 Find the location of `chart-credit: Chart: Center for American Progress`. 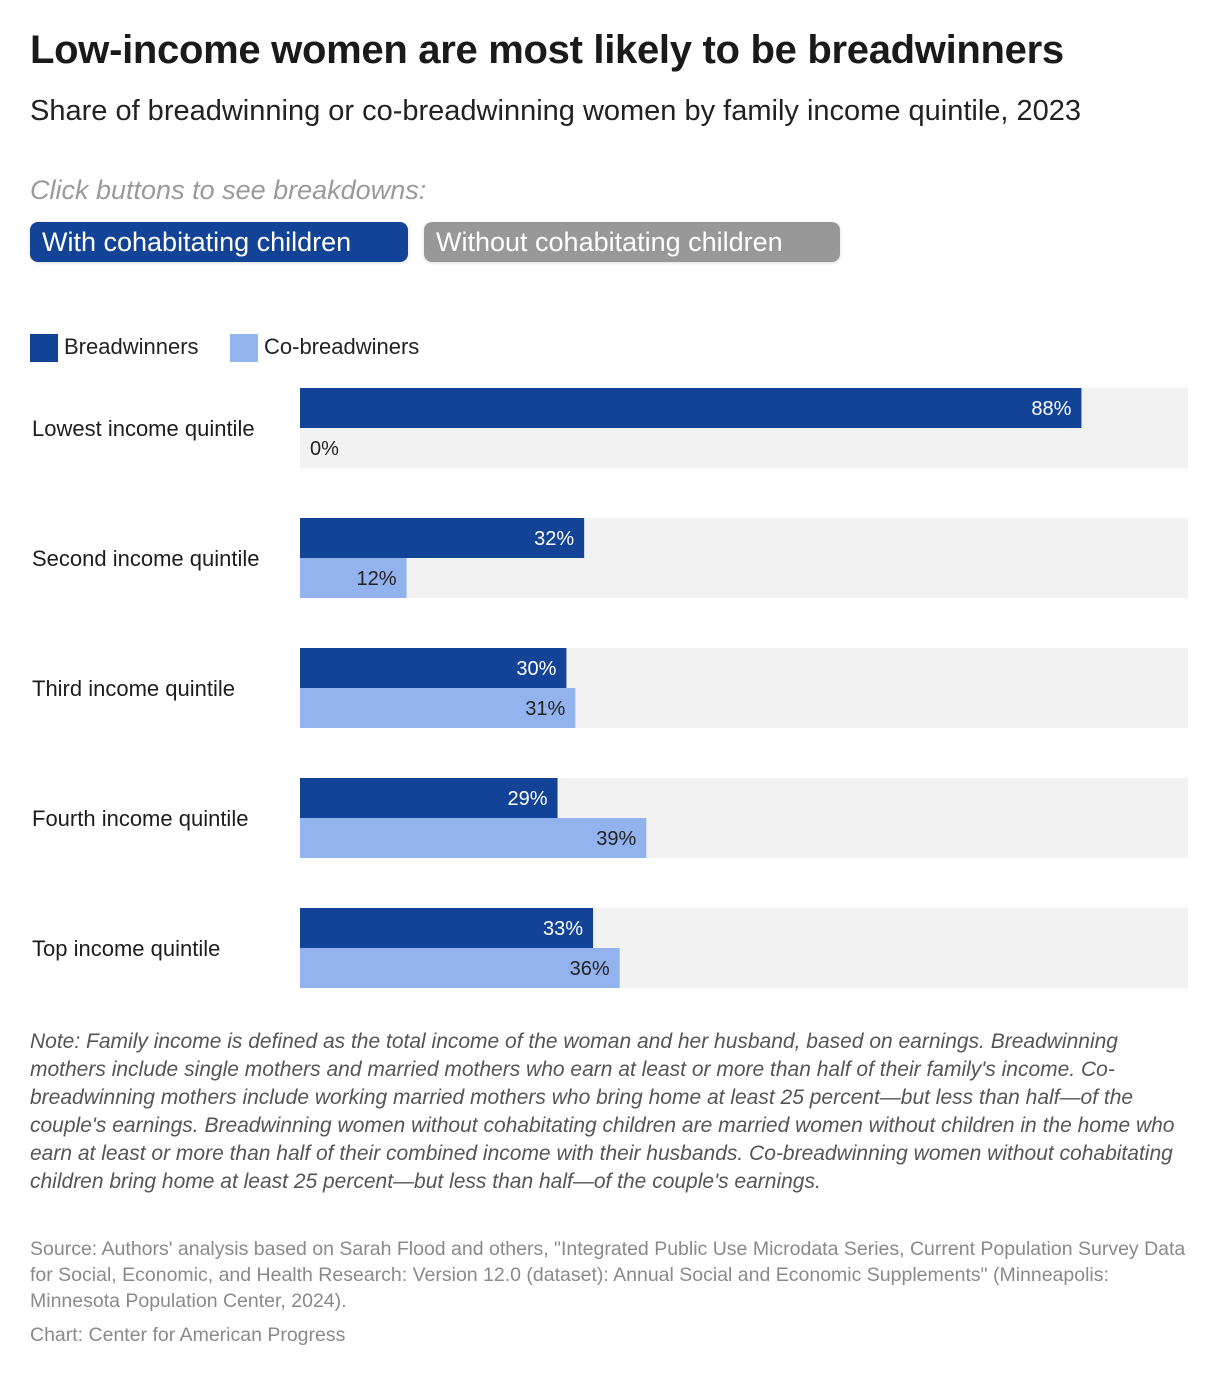

chart-credit: Chart: Center for American Progress is located at coordinates (188, 1335).